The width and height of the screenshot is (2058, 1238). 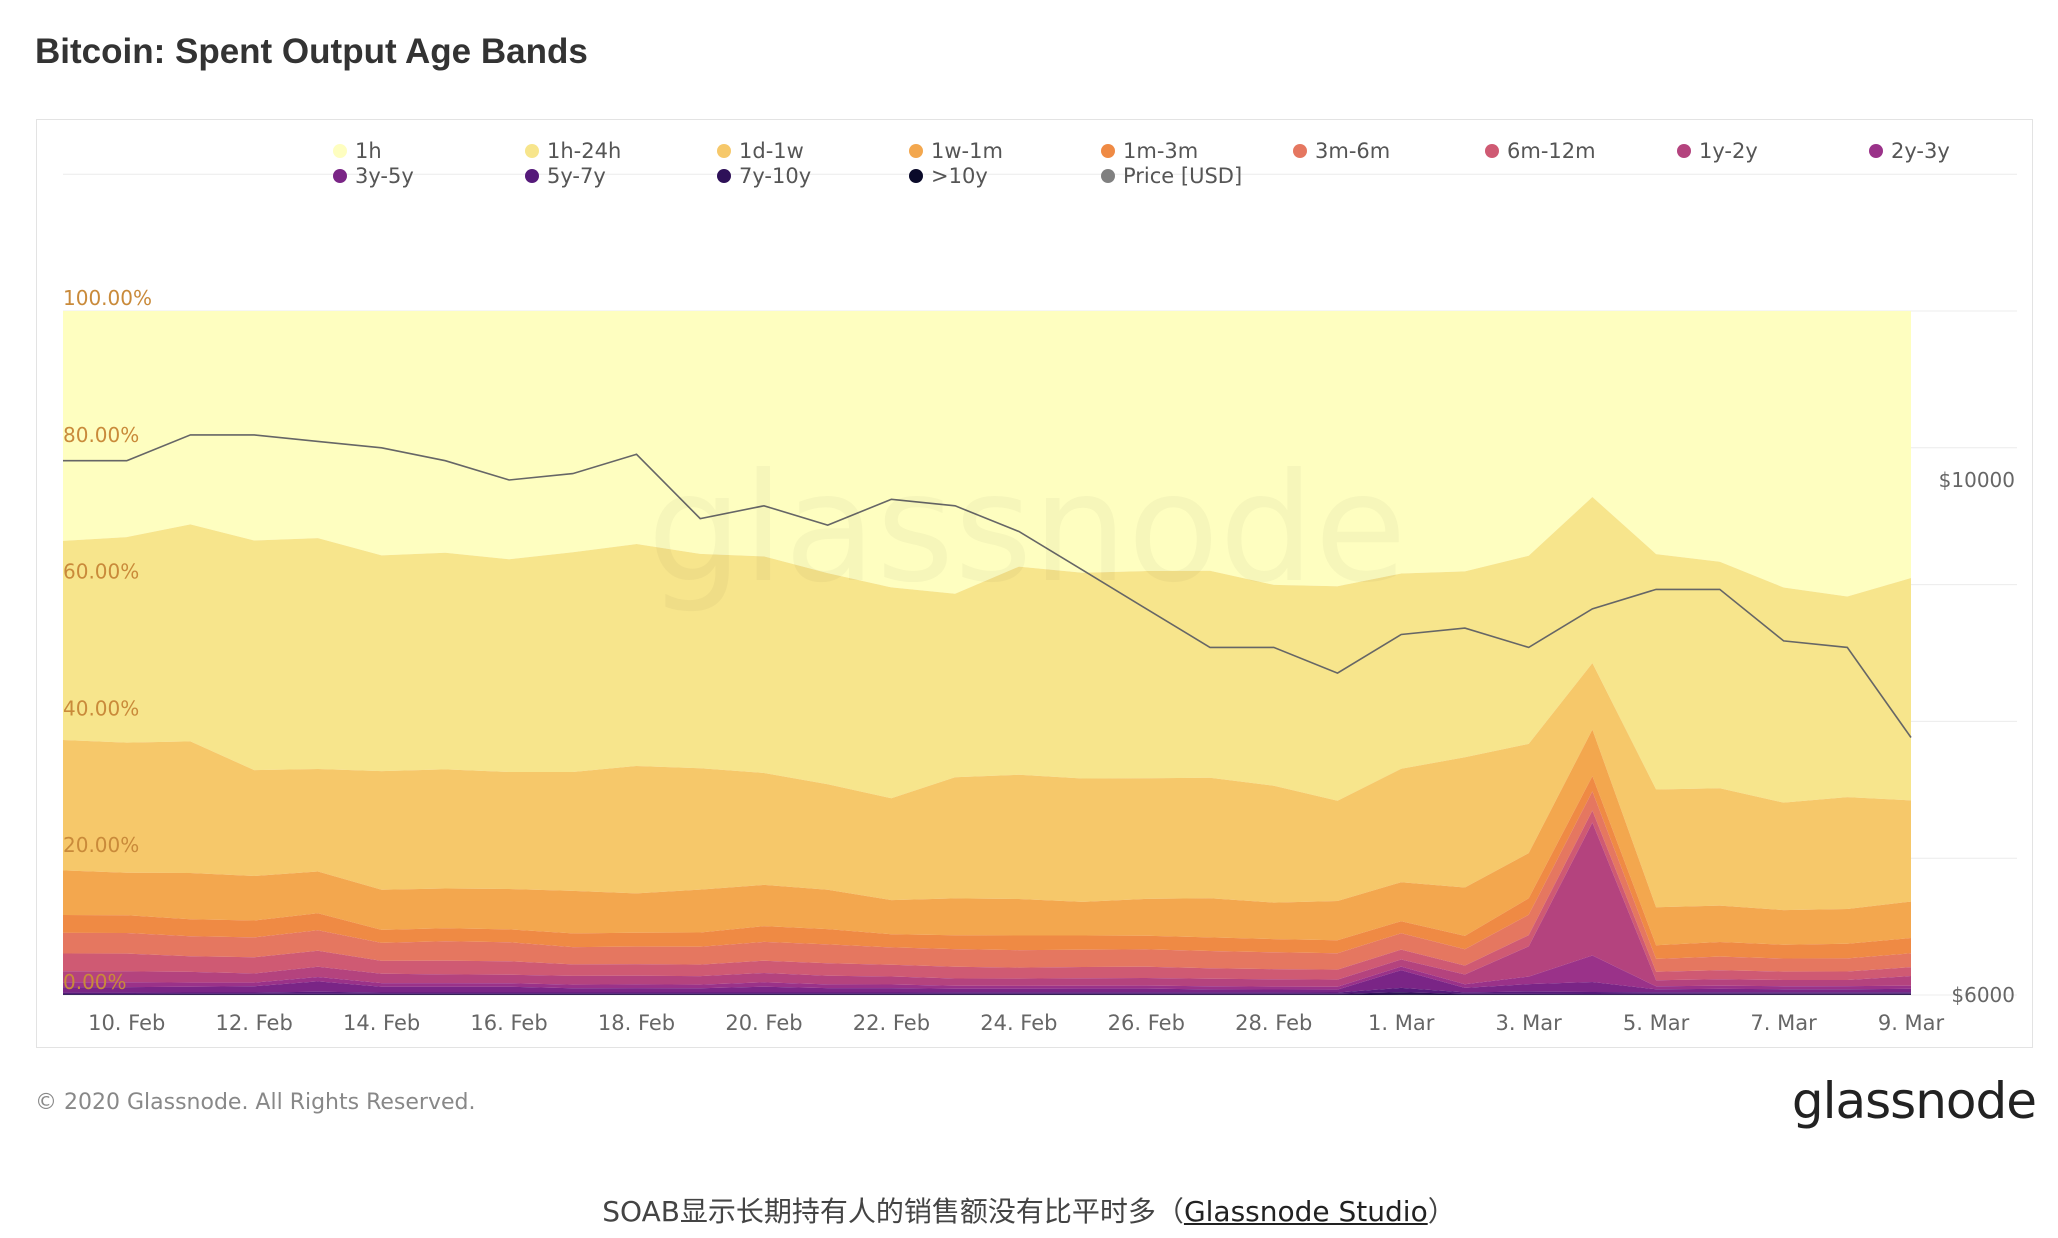 What do you see at coordinates (101, 845) in the screenshot?
I see `y-tick-label: 20.00%` at bounding box center [101, 845].